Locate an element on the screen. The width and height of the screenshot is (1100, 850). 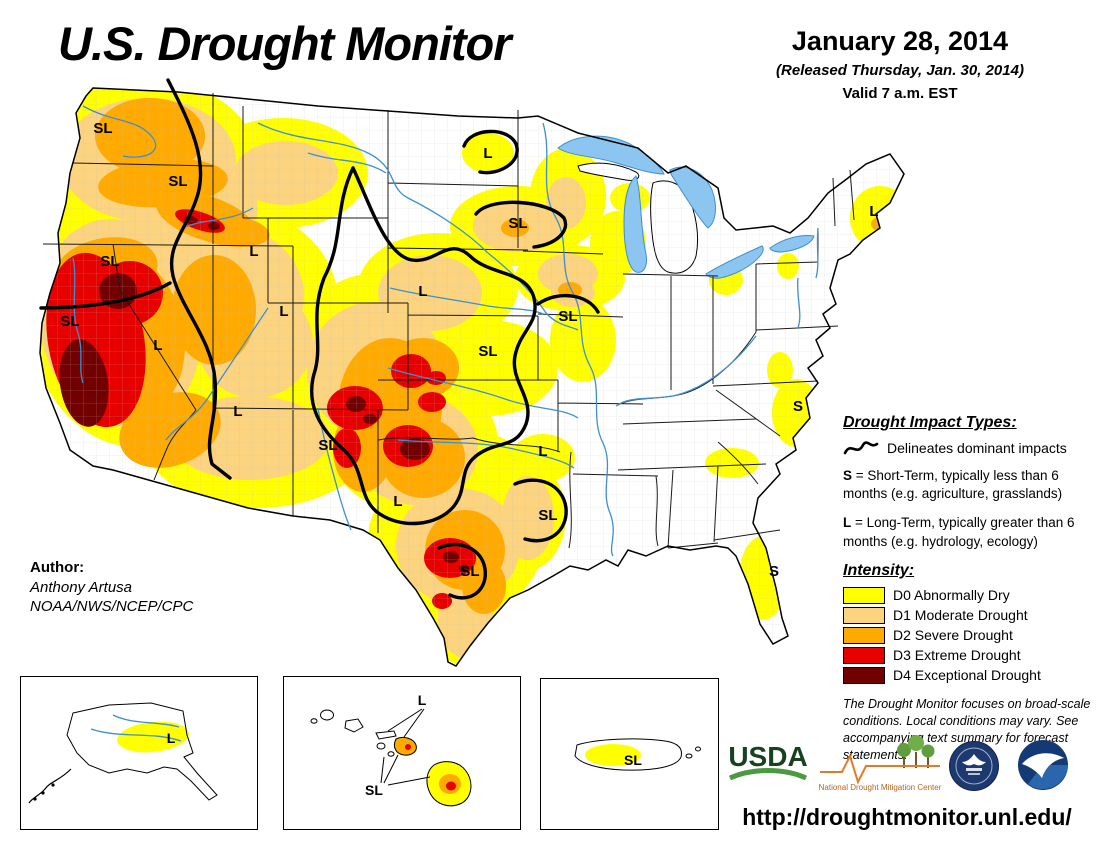
valid-time: Valid 7 a.m. EST is located at coordinates (900, 93).